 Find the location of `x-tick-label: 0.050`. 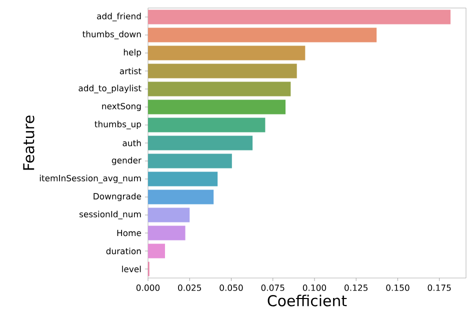

x-tick-label: 0.050 is located at coordinates (231, 287).